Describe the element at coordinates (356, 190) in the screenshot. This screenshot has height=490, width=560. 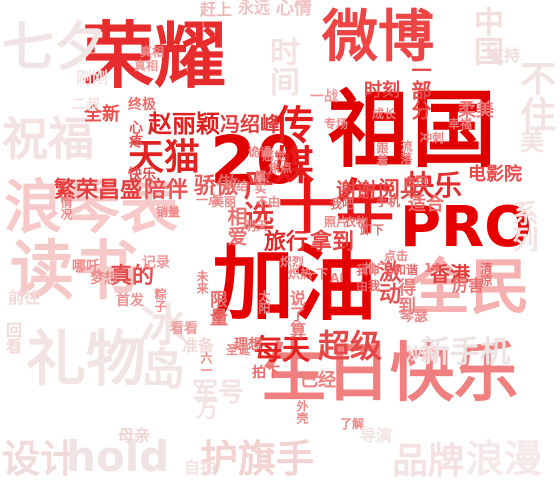
I see `word-29: 谢谢` at that location.